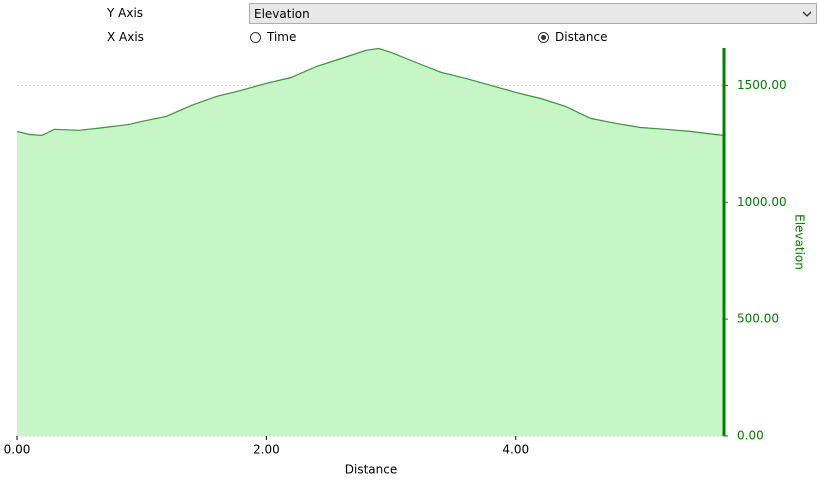 This screenshot has width=818, height=480. What do you see at coordinates (533, 13) in the screenshot?
I see `y-axis-dropdown: Elevation` at bounding box center [533, 13].